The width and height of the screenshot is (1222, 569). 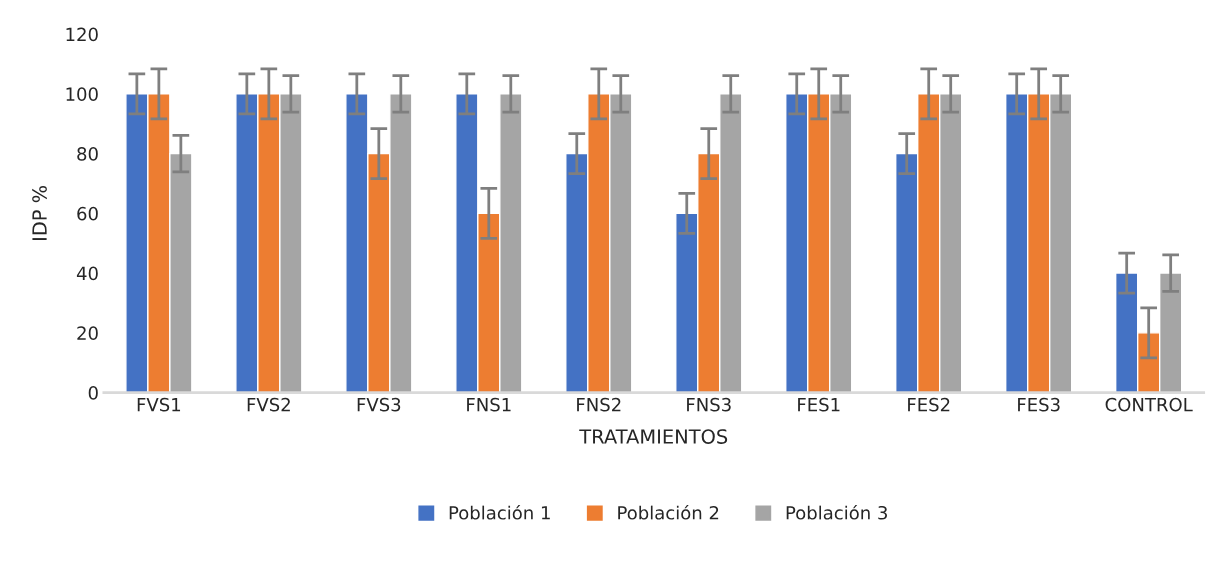 What do you see at coordinates (82, 94) in the screenshot?
I see `y-tick-label: 100` at bounding box center [82, 94].